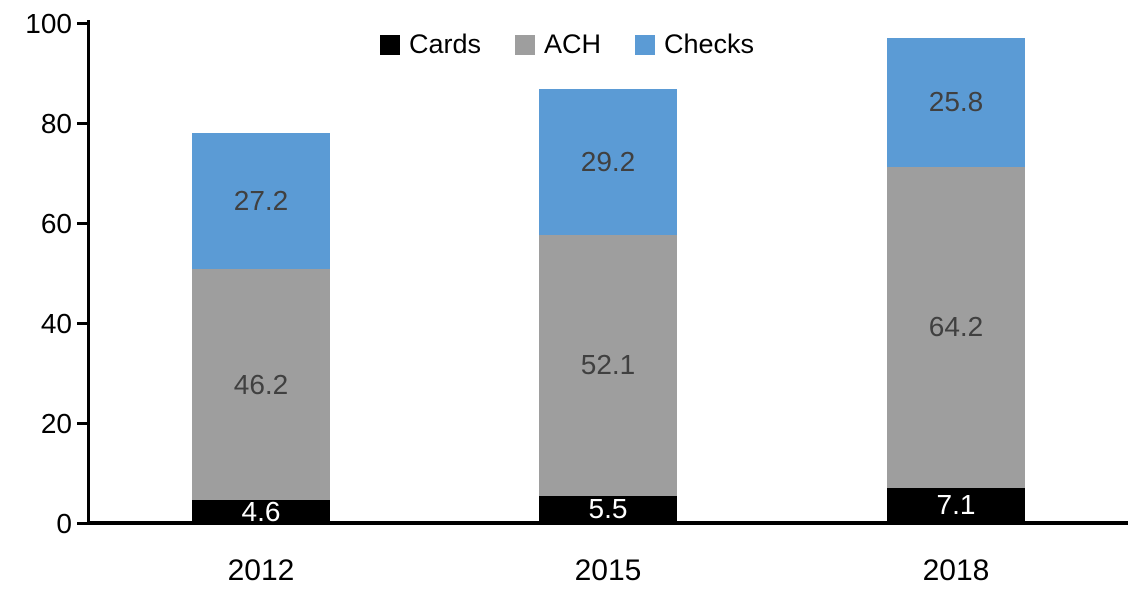 This screenshot has width=1134, height=599. I want to click on segment-checks-2012: 27.2, so click(261, 201).